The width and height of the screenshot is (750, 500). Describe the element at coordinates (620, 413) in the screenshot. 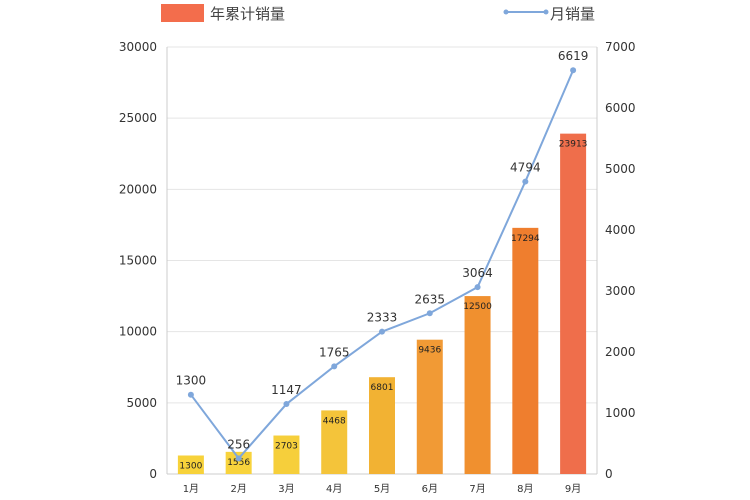

I see `right-tick-label: 1000` at that location.